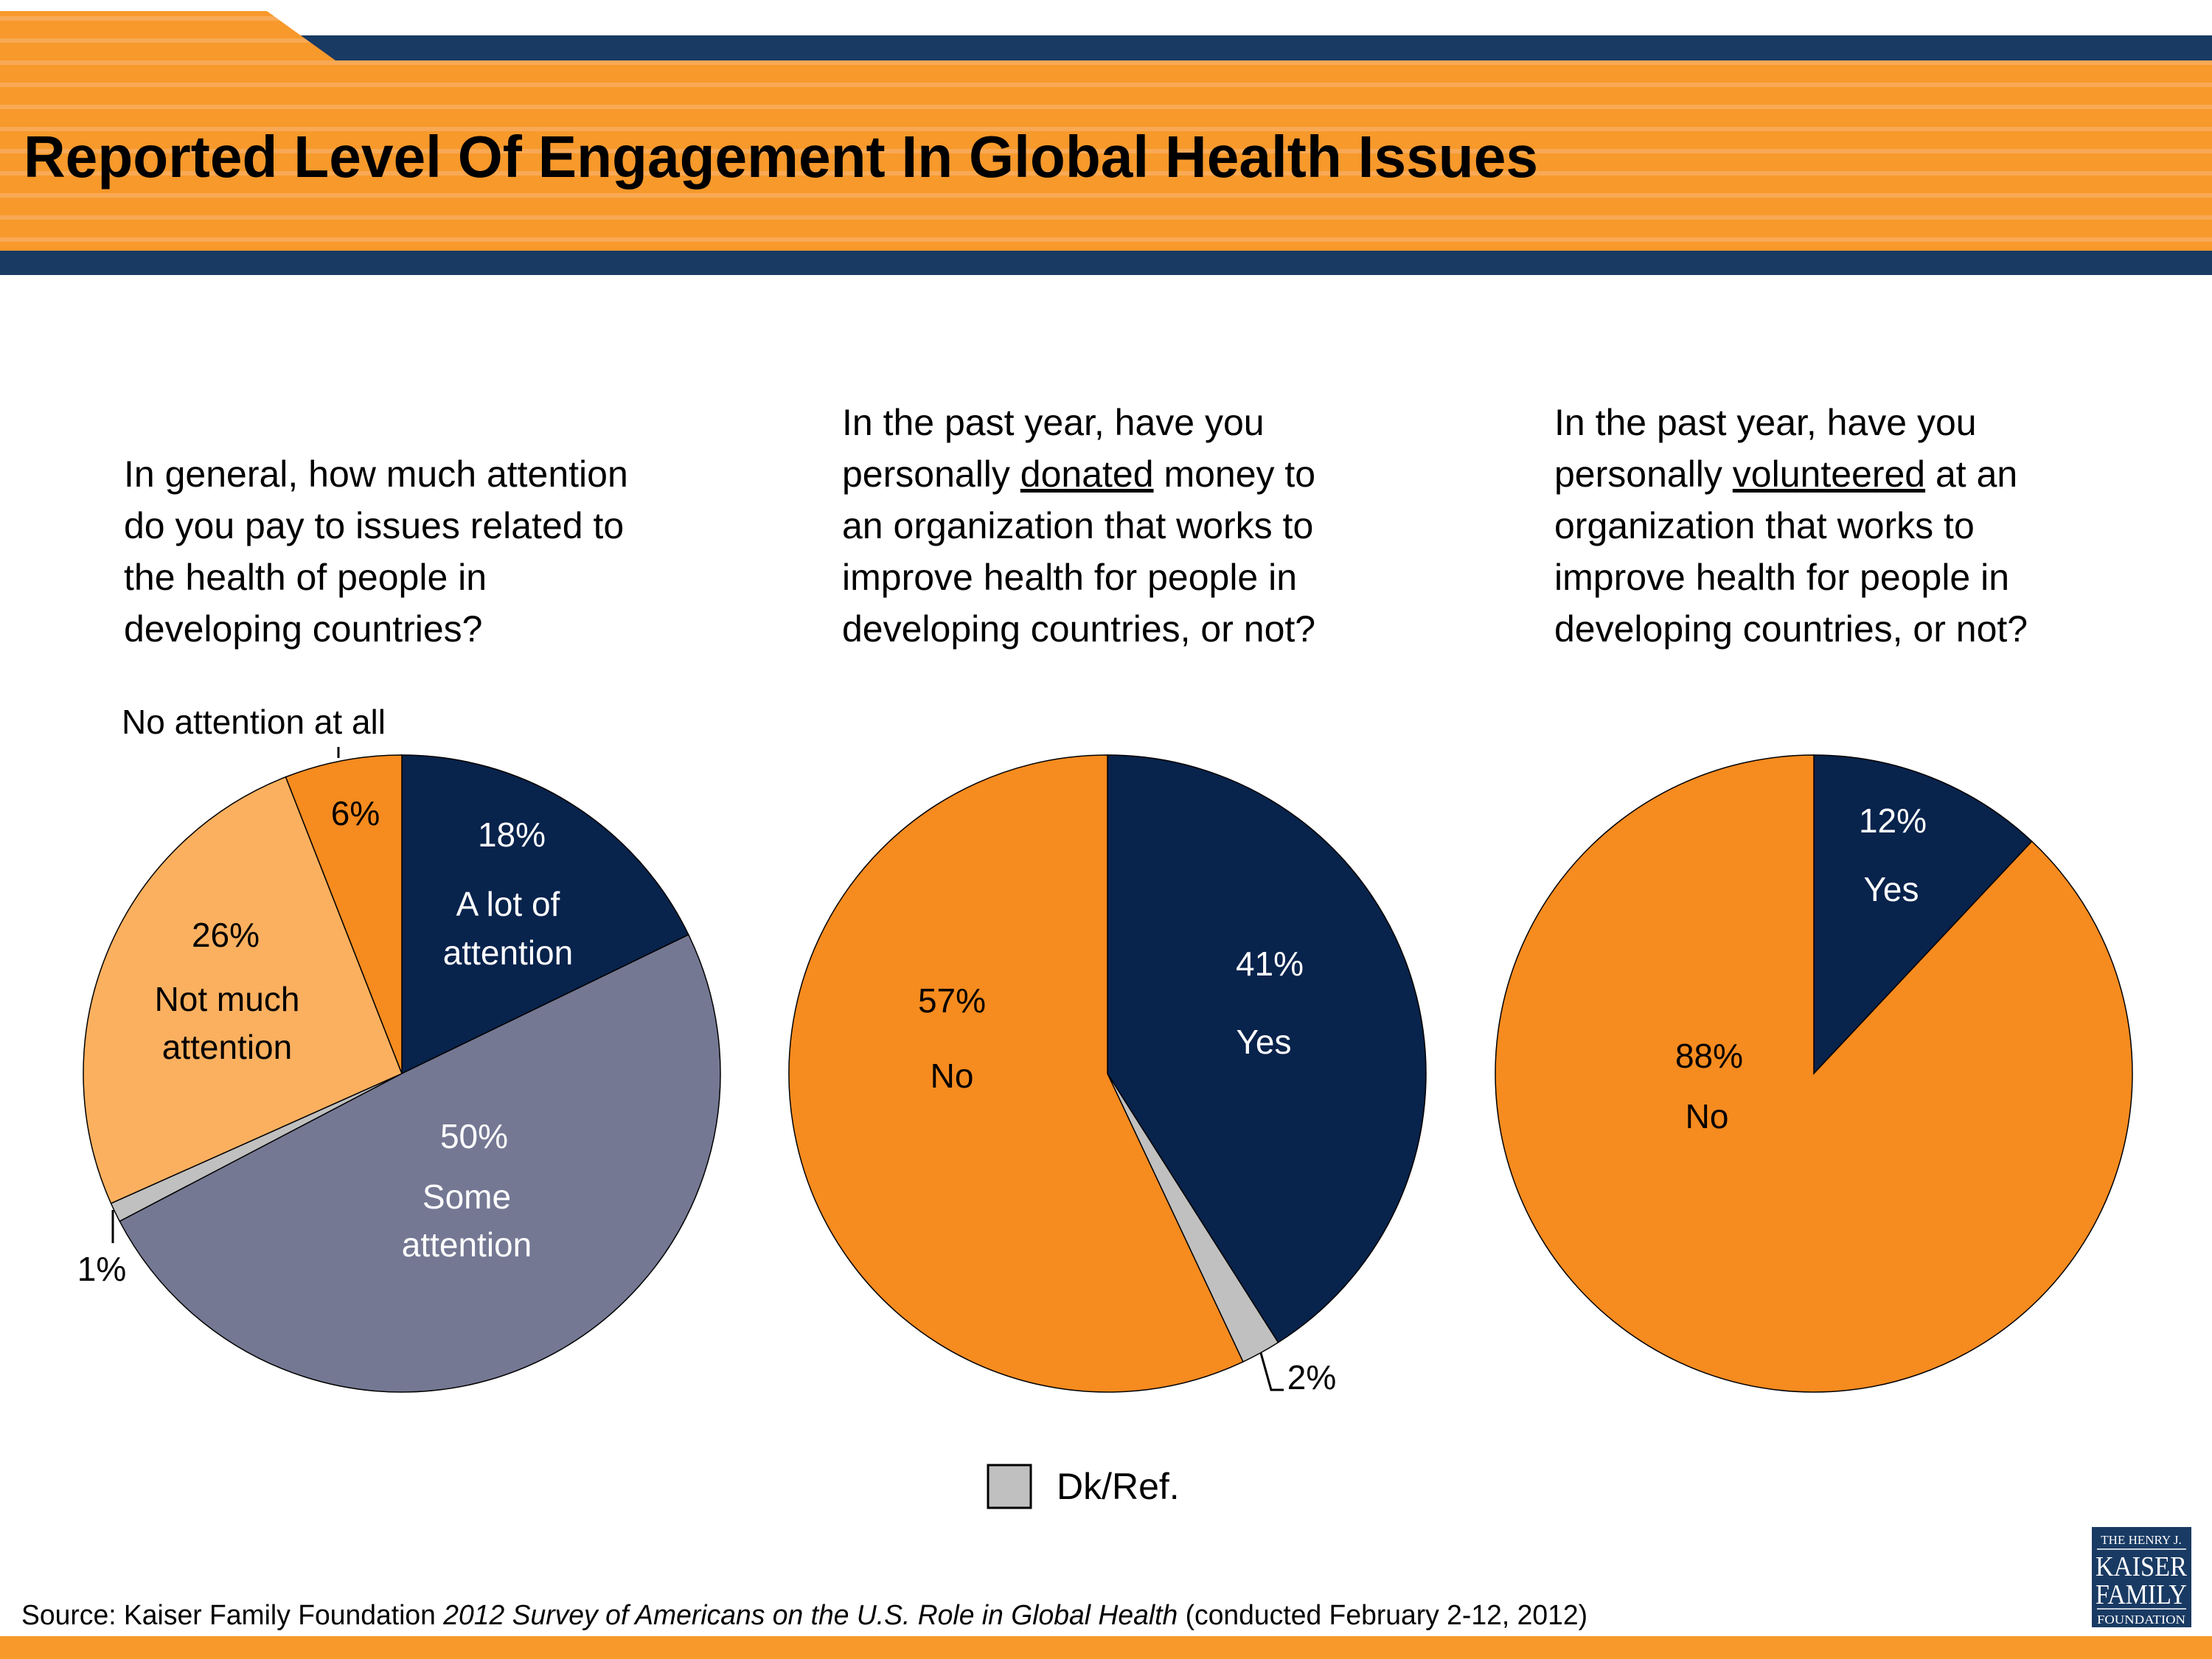  Describe the element at coordinates (1087, 474) in the screenshot. I see `underlined-word: donated` at that location.